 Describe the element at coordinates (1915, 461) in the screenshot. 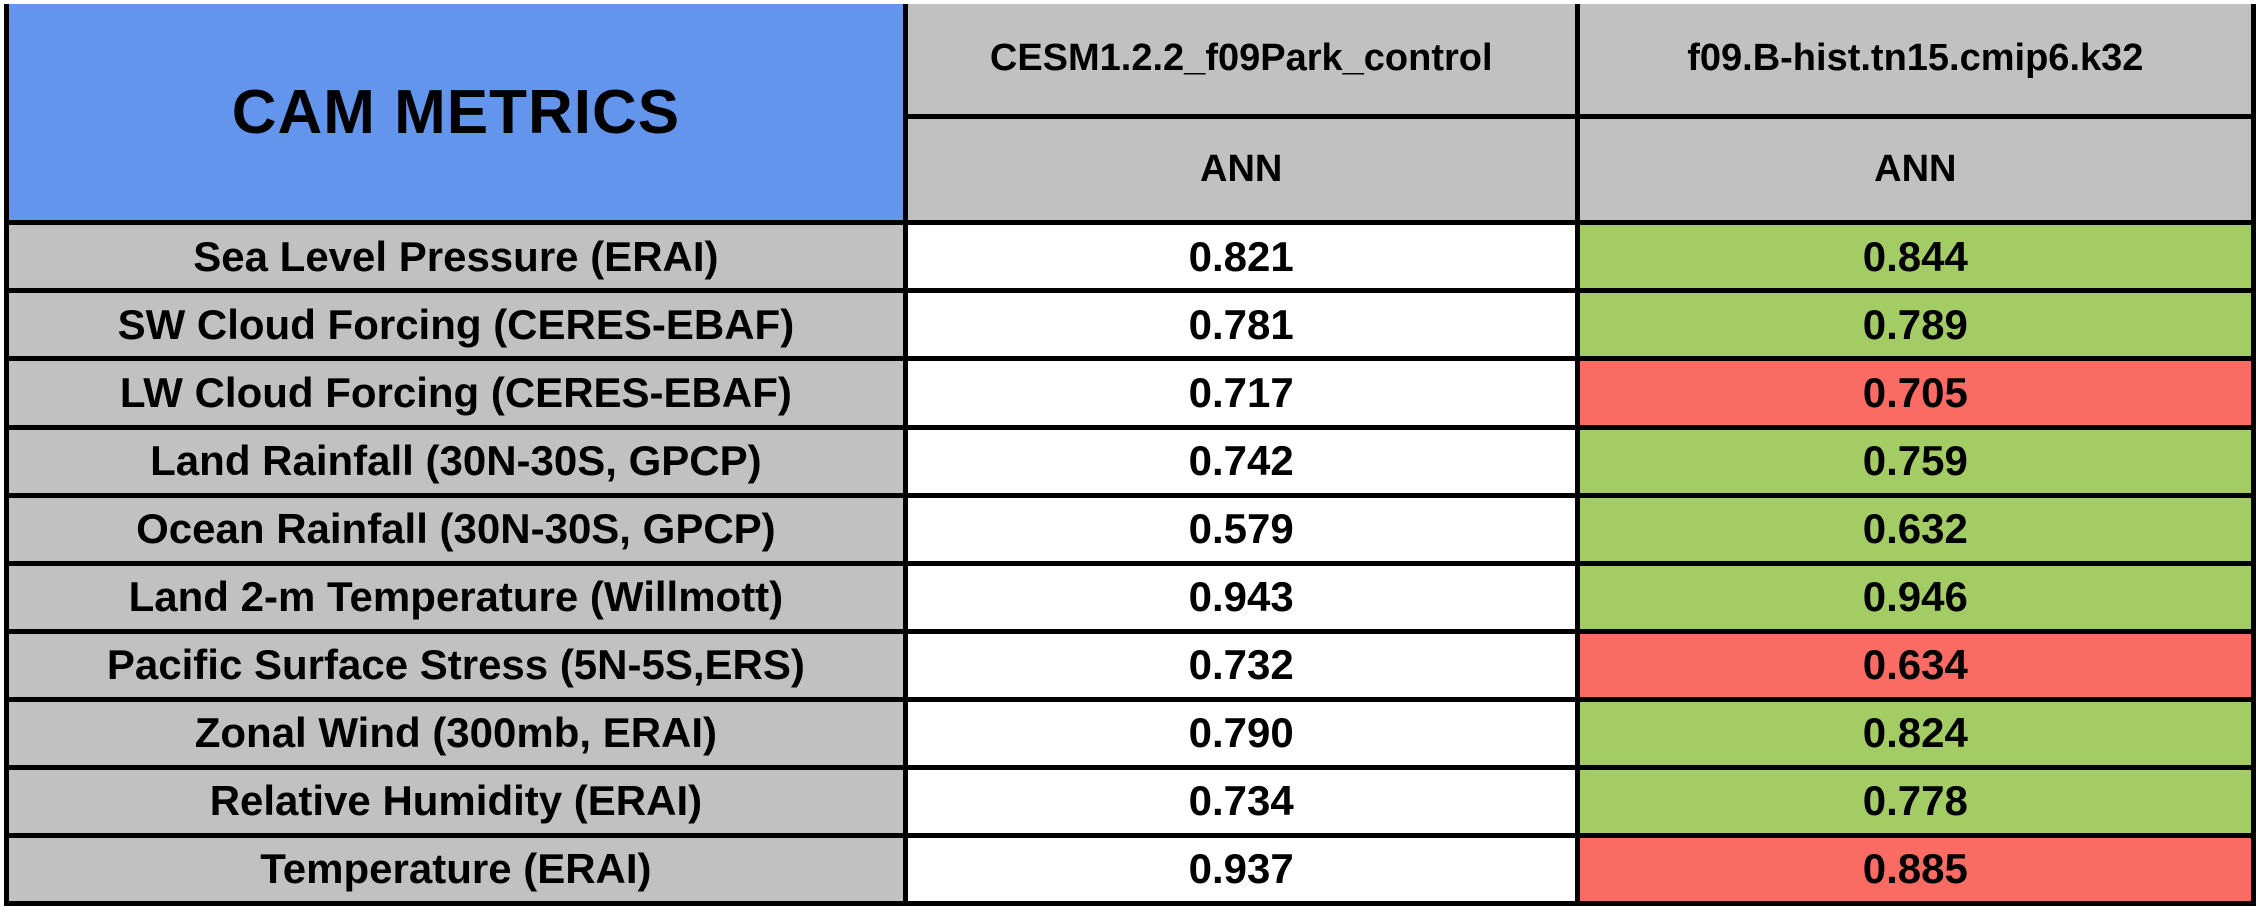

I see `experiment-value: 0.759` at that location.